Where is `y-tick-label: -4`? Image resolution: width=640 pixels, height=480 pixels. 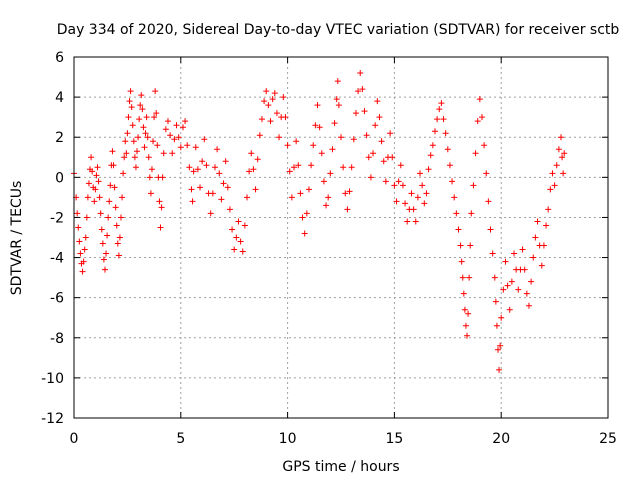 y-tick-label: -4 is located at coordinates (57, 259).